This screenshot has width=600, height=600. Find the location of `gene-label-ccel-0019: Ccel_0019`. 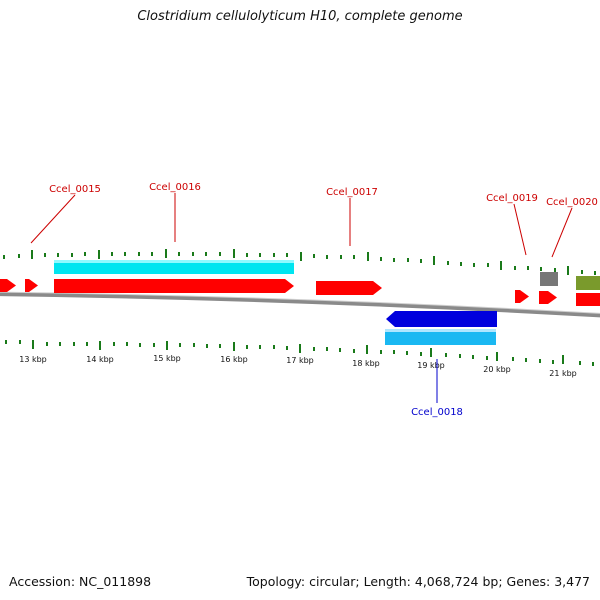

gene-label-ccel-0019: Ccel_0019 is located at coordinates (512, 198).